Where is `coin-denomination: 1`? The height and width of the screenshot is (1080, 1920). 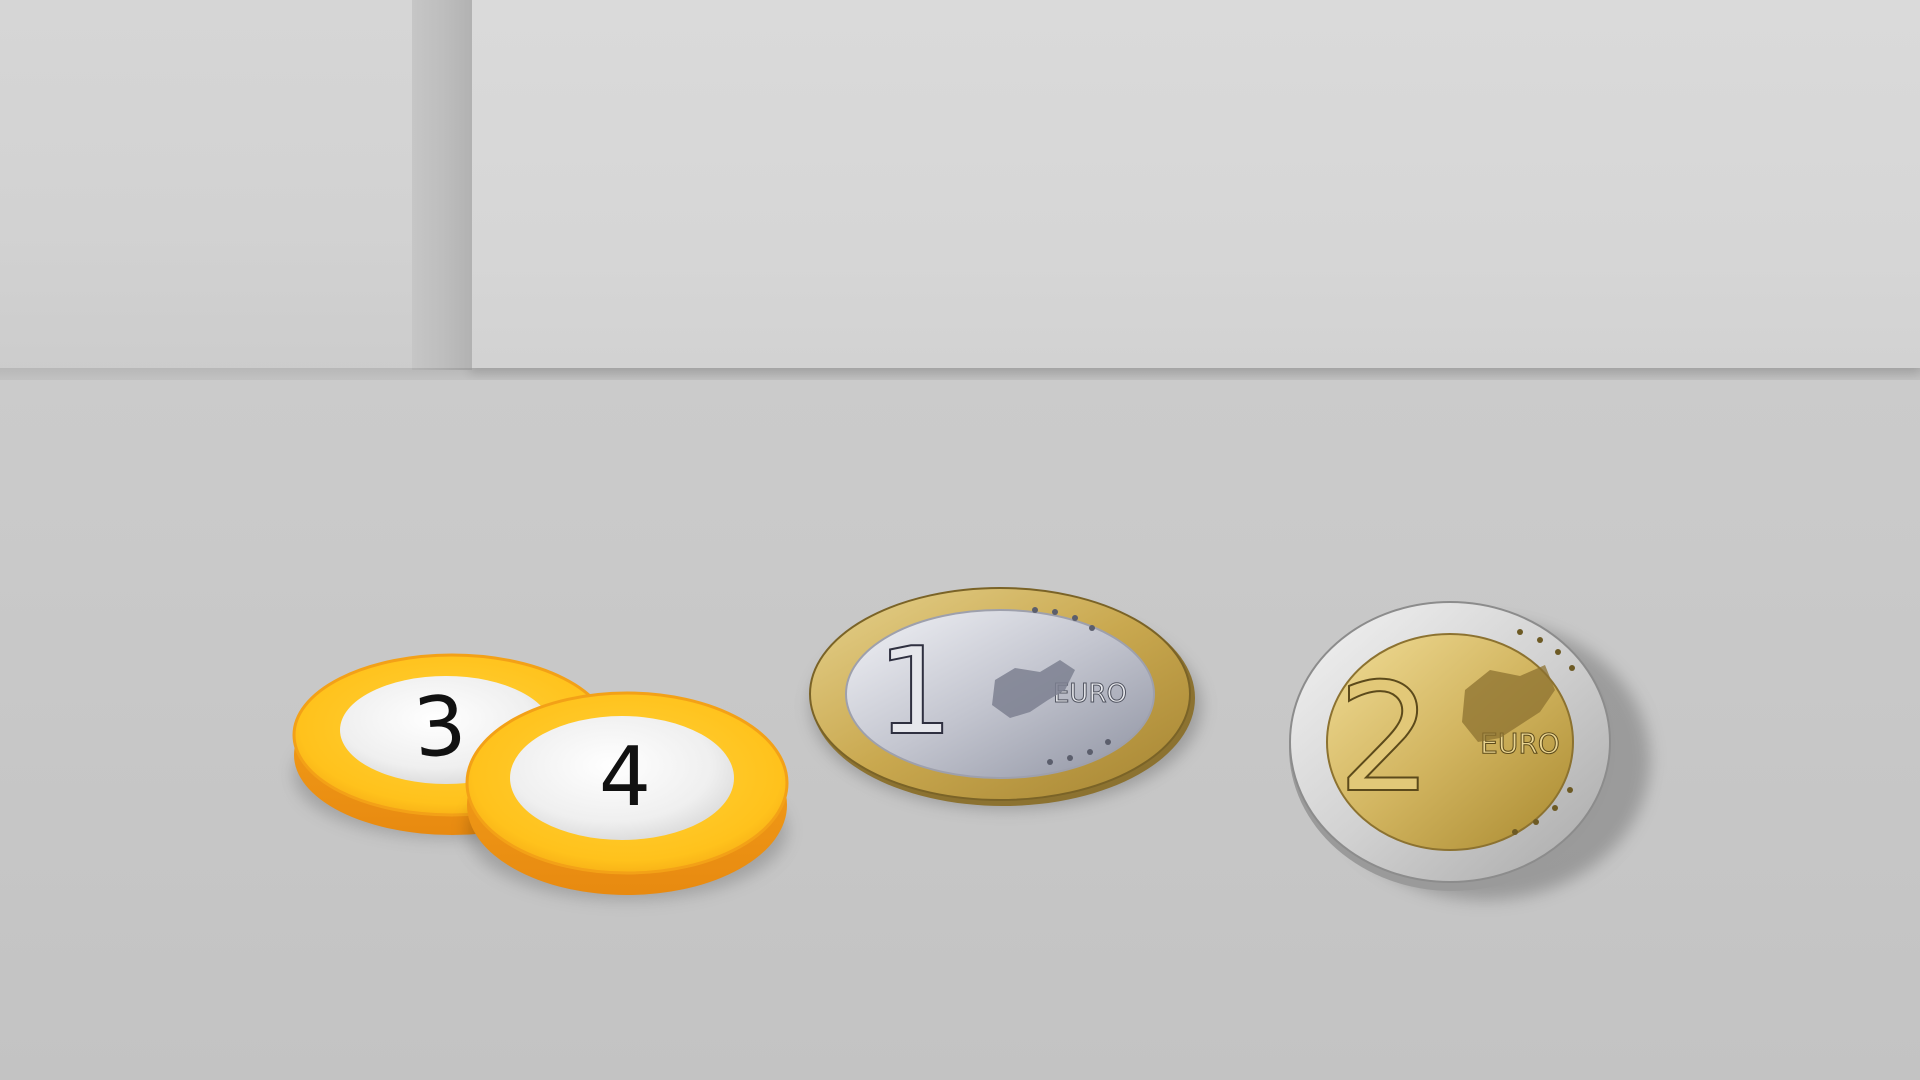 coin-denomination: 1 is located at coordinates (915, 692).